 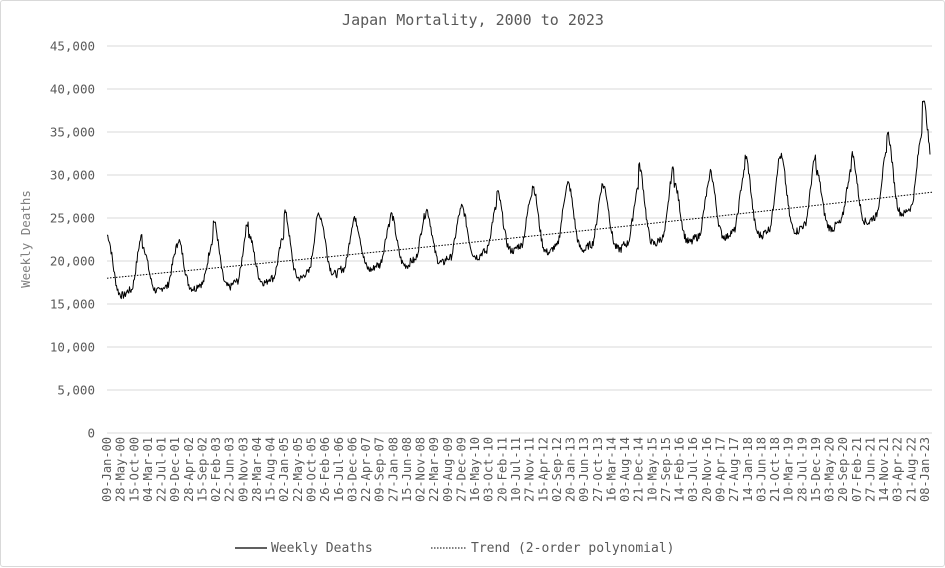 I want to click on x-tick-label: 10-Jul-11, so click(x=516, y=469).